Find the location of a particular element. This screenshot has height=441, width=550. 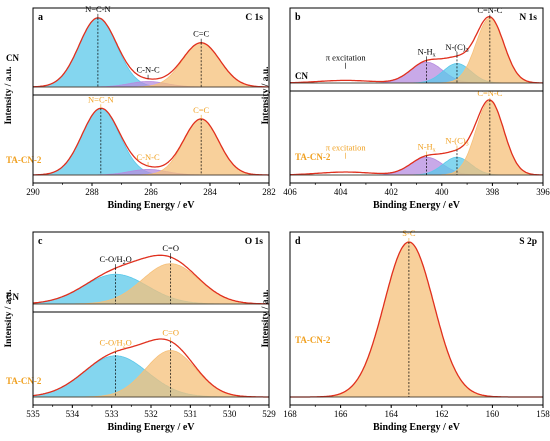

sample-ta-cn-2: N=C-N C-N-C C=C TA-CN-2 is located at coordinates (137, 135).